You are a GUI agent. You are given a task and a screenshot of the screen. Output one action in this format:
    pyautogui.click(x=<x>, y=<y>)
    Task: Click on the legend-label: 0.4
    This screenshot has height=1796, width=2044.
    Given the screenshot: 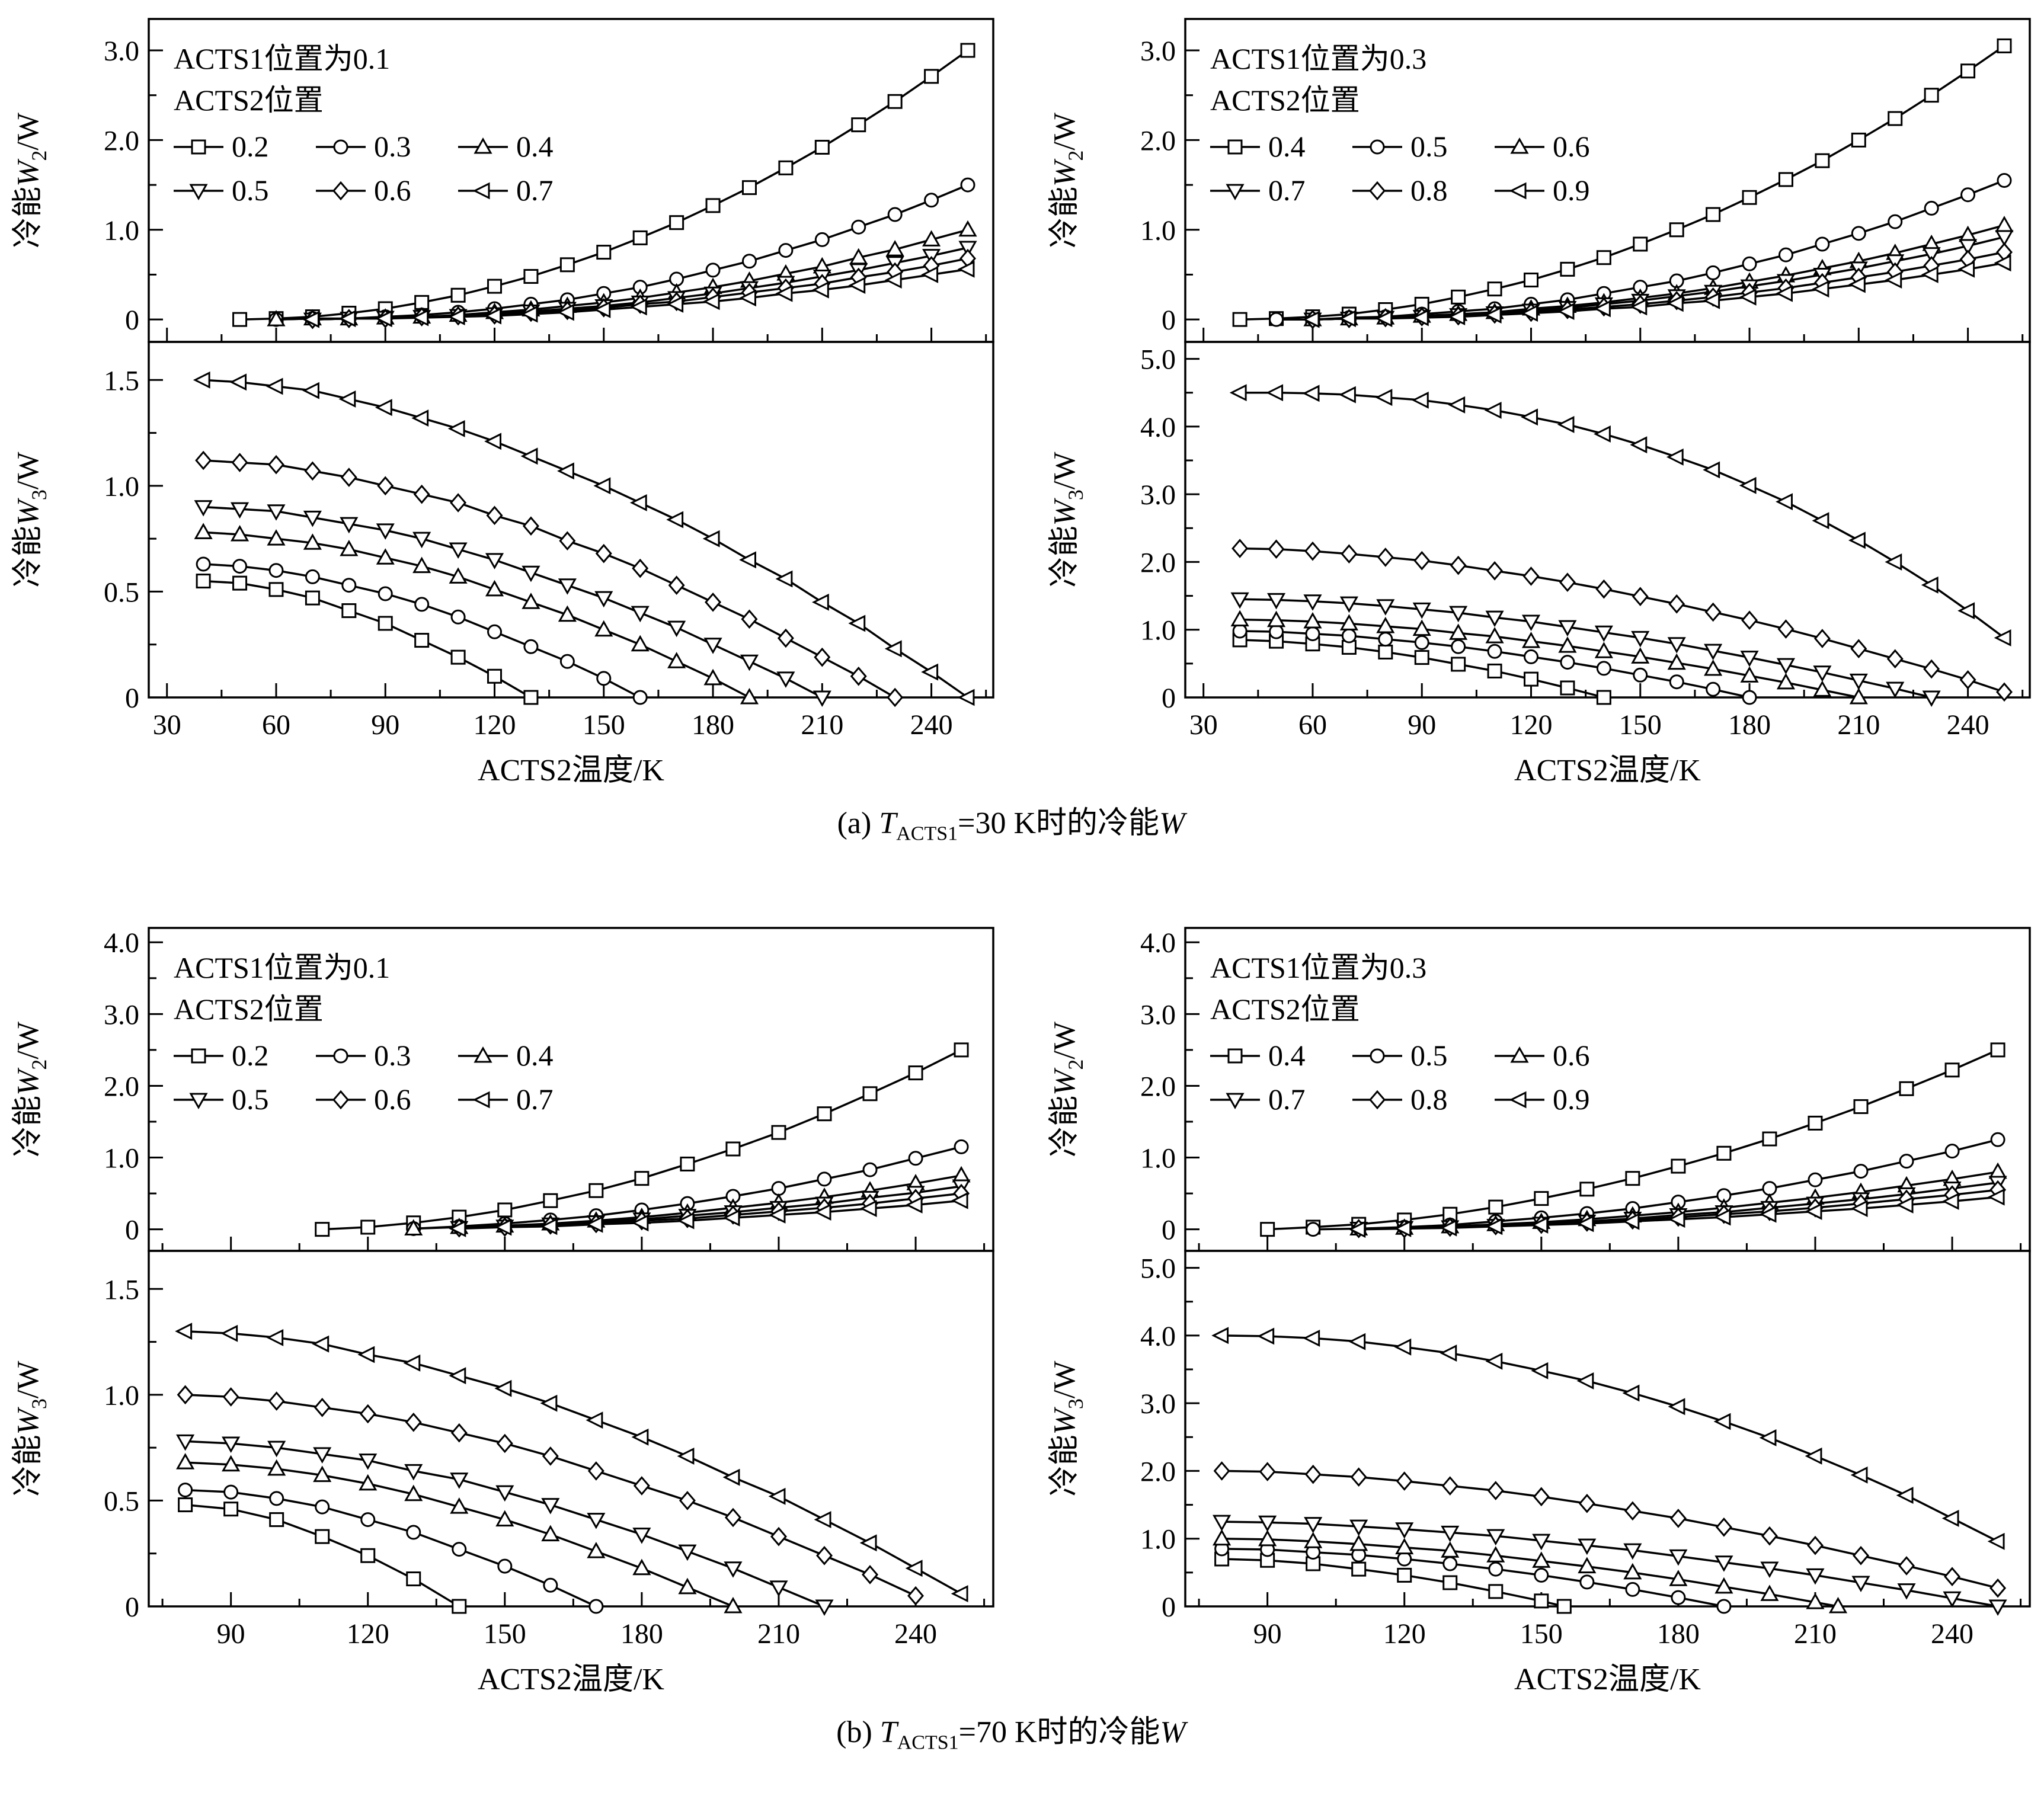 What is the action you would take?
    pyautogui.click(x=1287, y=1056)
    